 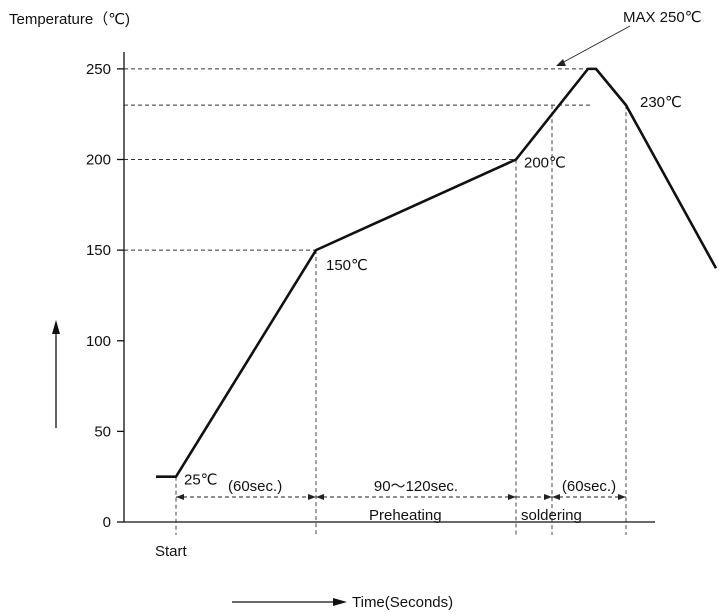 What do you see at coordinates (340, 602) in the screenshot?
I see `right-arrow-icon` at bounding box center [340, 602].